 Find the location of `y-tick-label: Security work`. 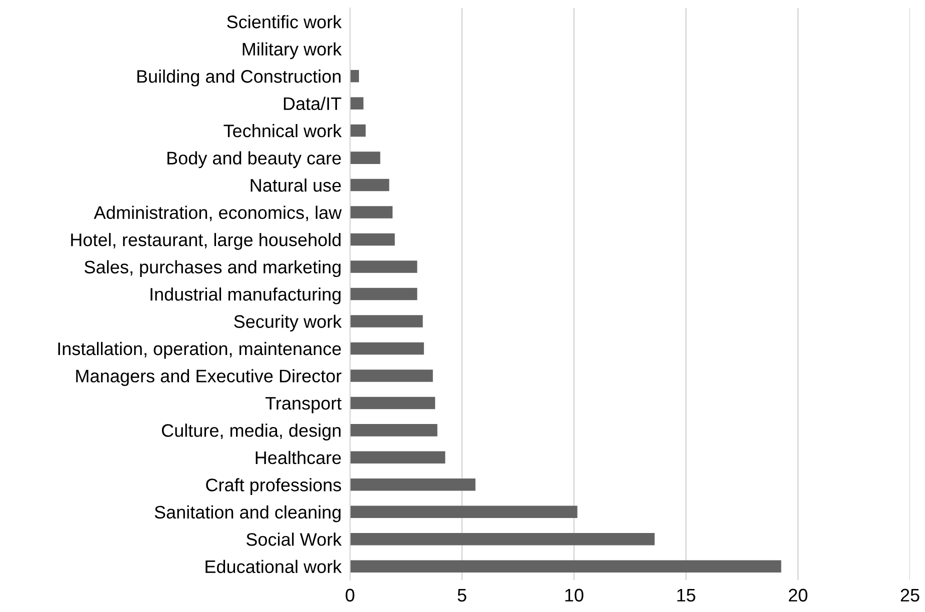

y-tick-label: Security work is located at coordinates (288, 323).